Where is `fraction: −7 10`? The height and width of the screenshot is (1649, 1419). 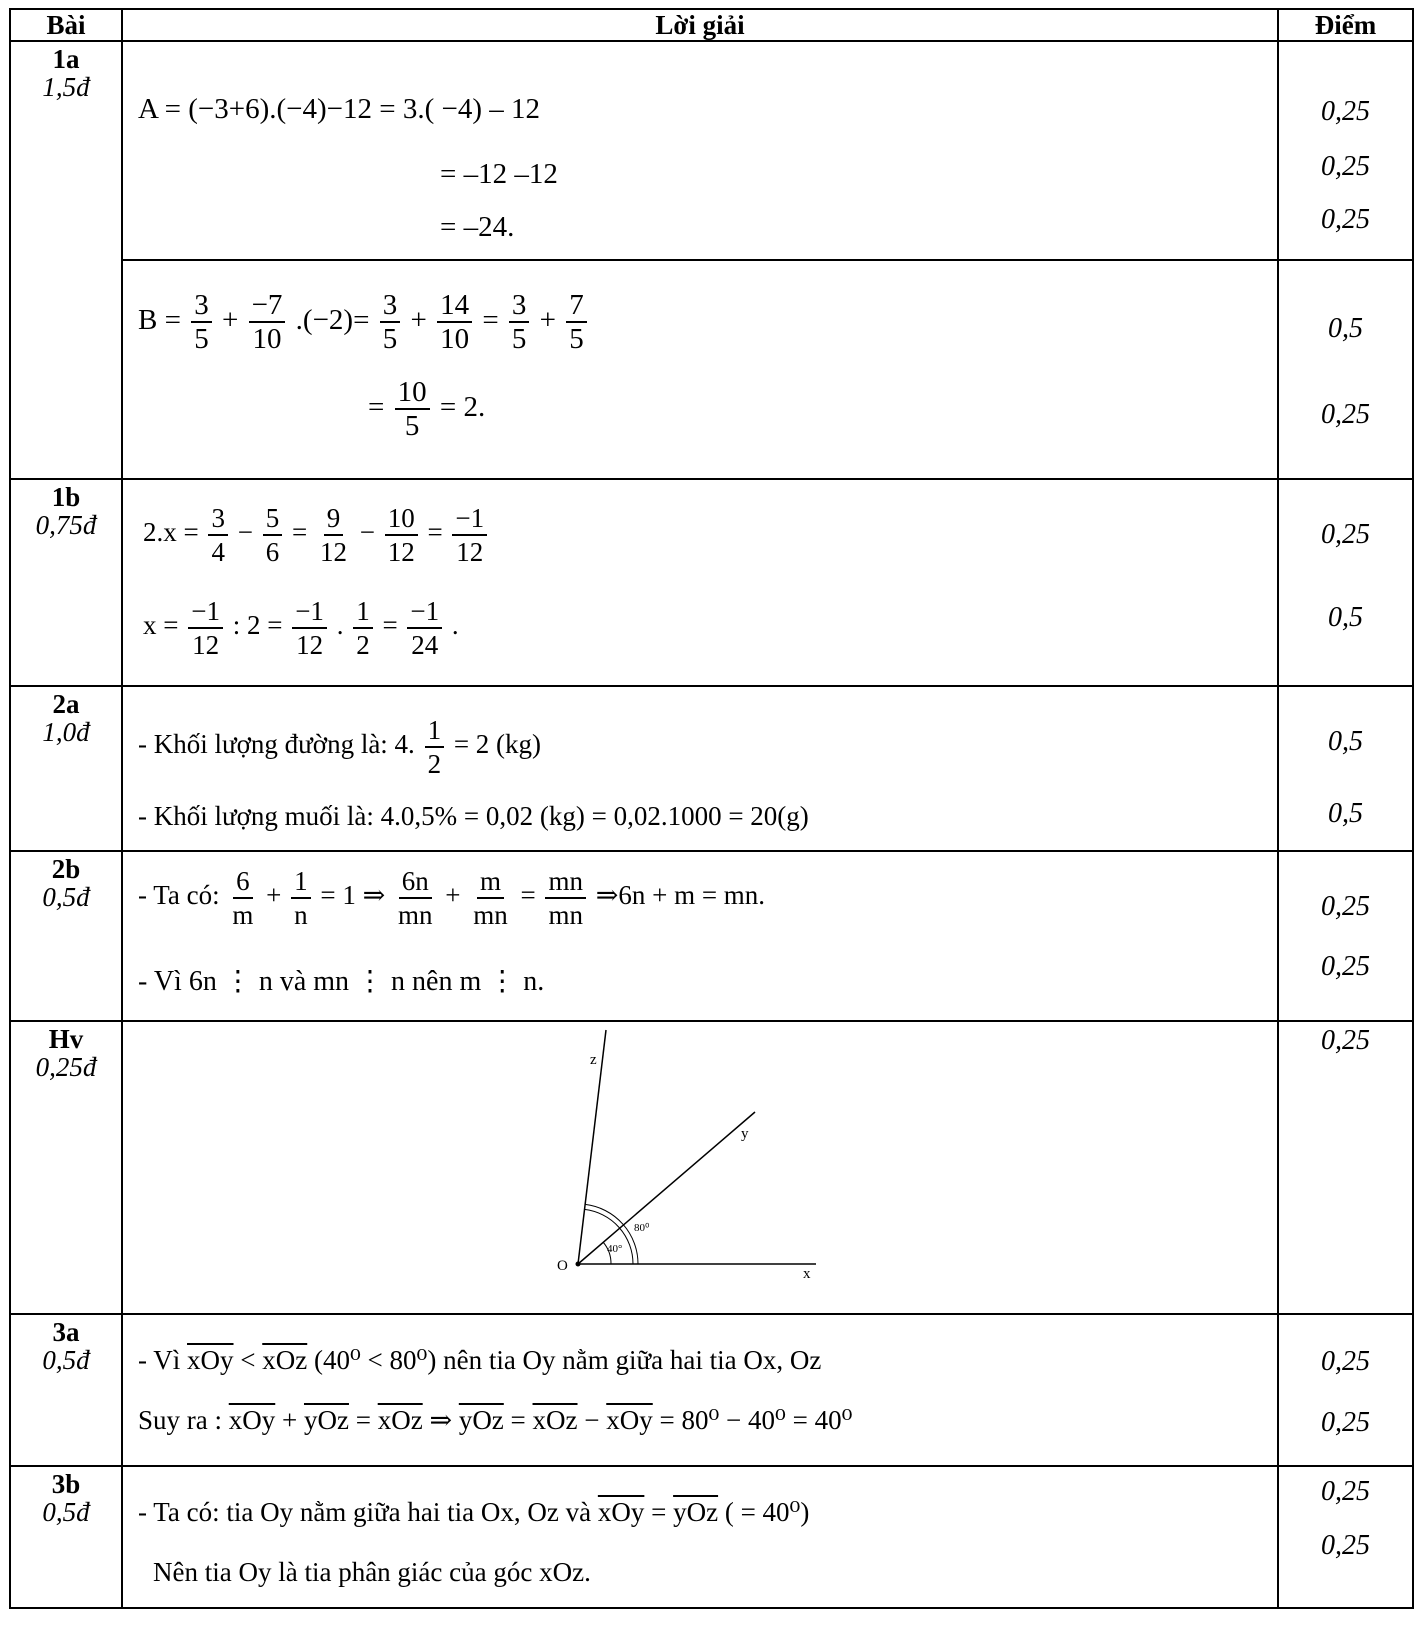
fraction: −7 10 is located at coordinates (267, 322).